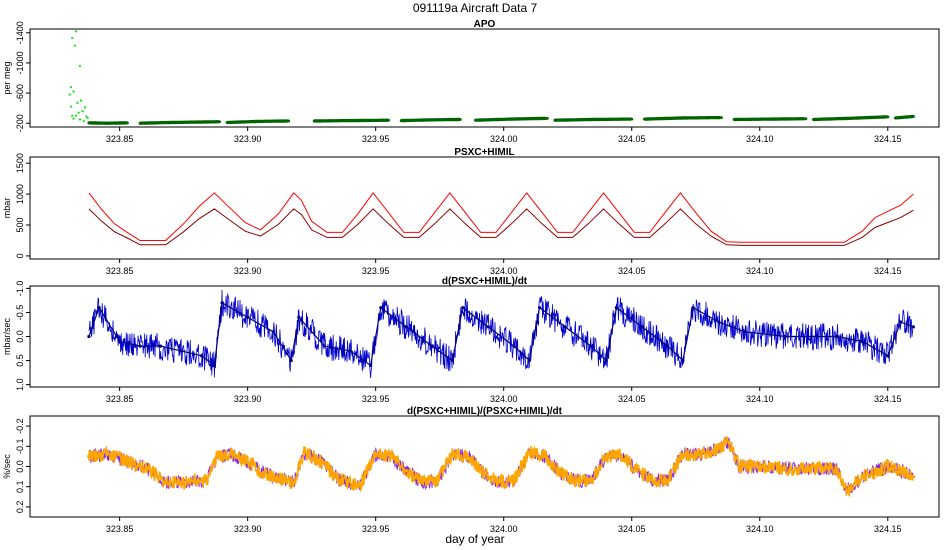  What do you see at coordinates (7, 336) in the screenshot?
I see `y-axis-label: mbar/sec` at bounding box center [7, 336].